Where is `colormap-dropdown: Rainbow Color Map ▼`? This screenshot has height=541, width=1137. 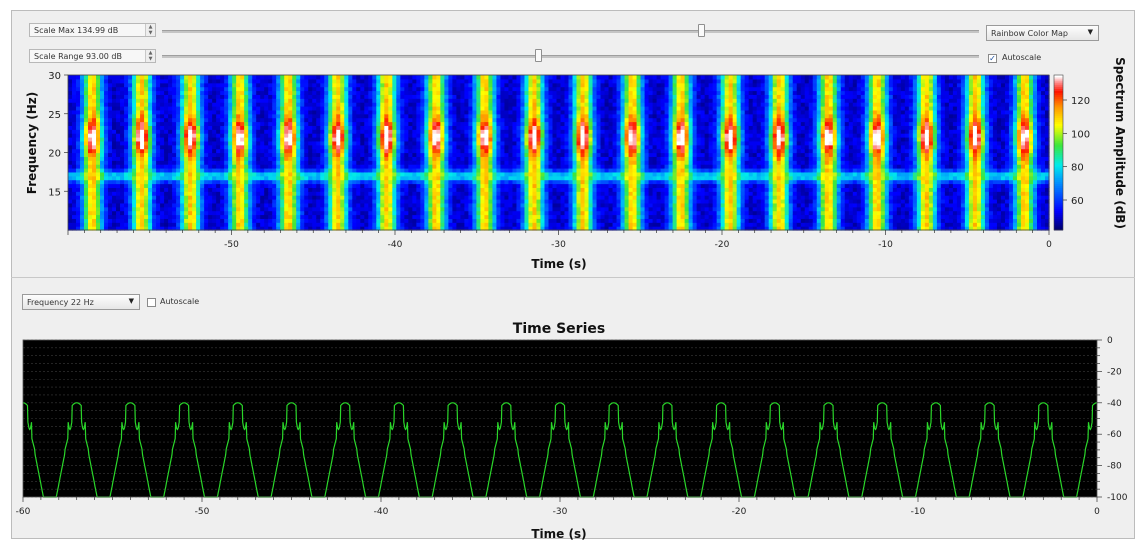 colormap-dropdown: Rainbow Color Map ▼ is located at coordinates (1042, 33).